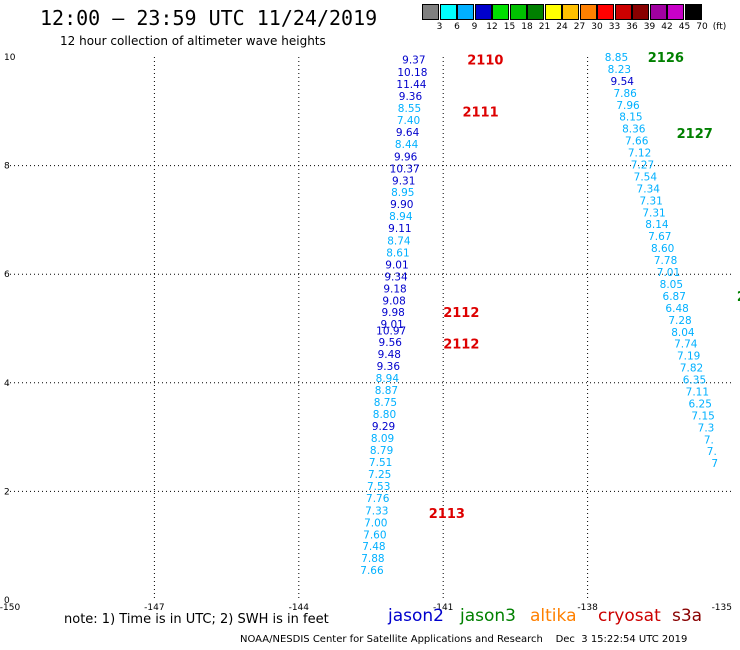 Image resolution: width=740 pixels, height=650 pixels. I want to click on scale-label: 27, so click(579, 27).